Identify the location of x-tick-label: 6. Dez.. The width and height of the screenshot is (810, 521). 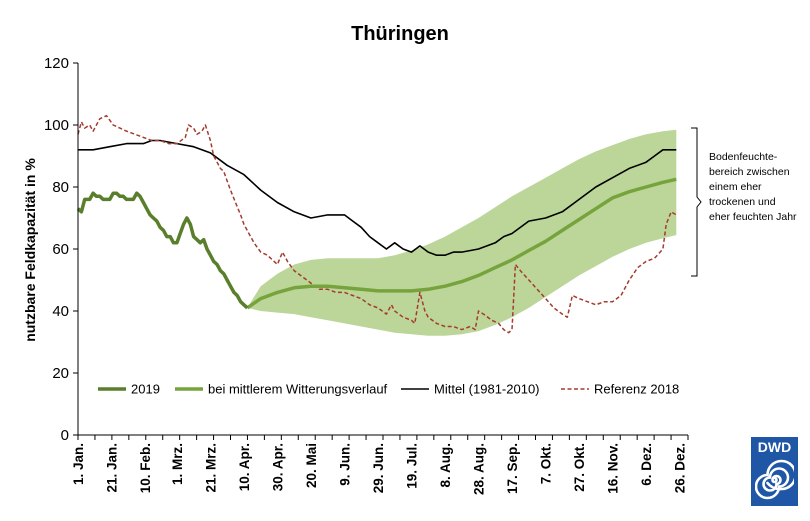
(646, 464).